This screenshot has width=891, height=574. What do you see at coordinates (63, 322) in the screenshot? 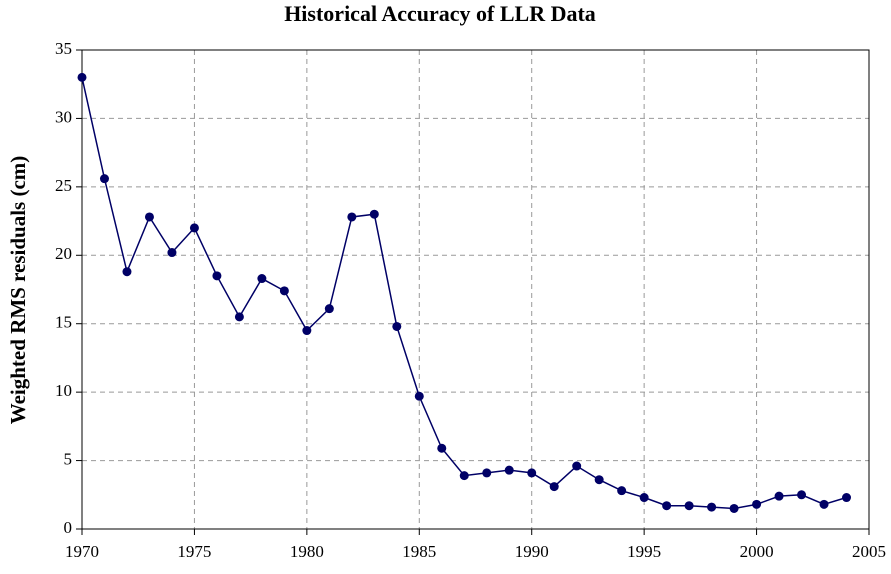
I see `y-tick-label: 15` at bounding box center [63, 322].